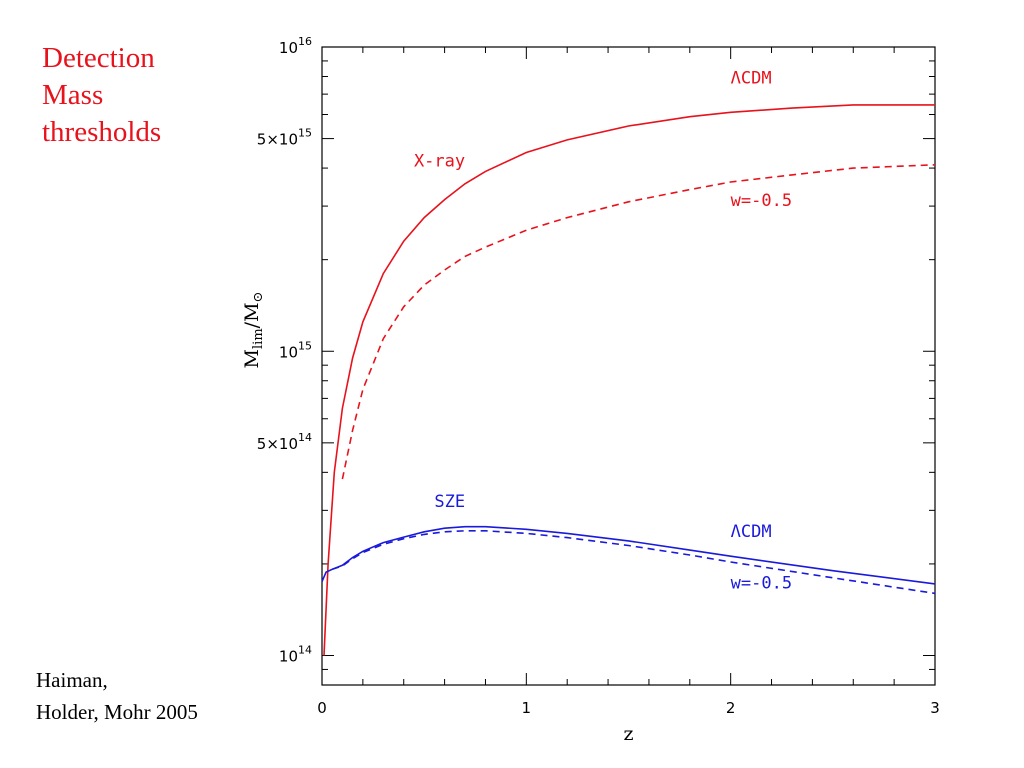 This screenshot has height=768, width=1024. Describe the element at coordinates (628, 734) in the screenshot. I see `x-axis-title: z` at that location.